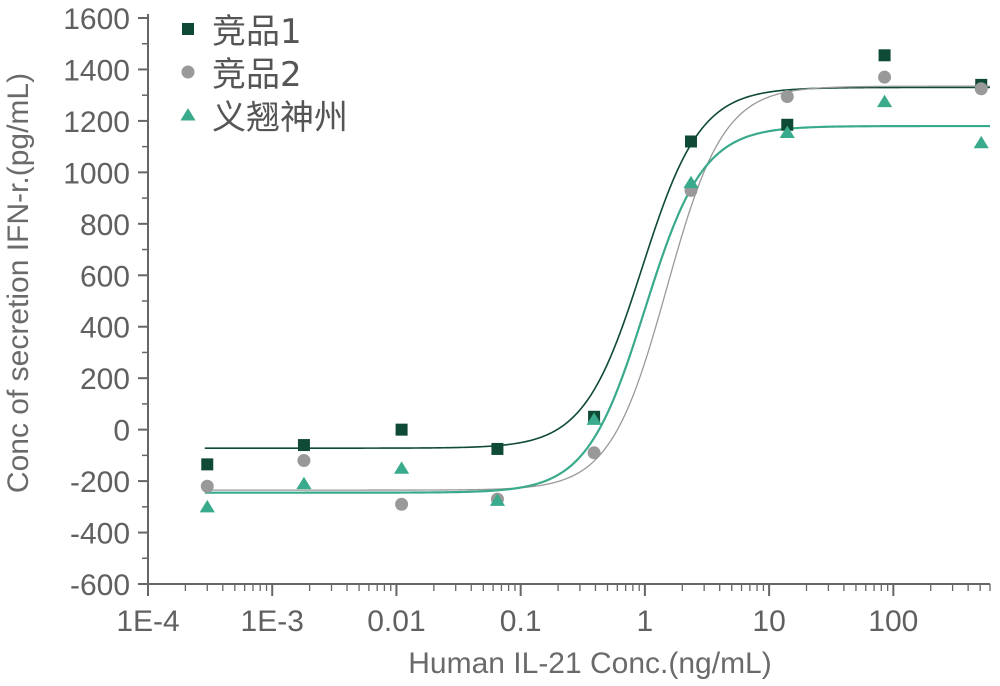 This screenshot has height=686, width=1000. What do you see at coordinates (280, 118) in the screenshot?
I see `legend-label: 义翘神州` at bounding box center [280, 118].